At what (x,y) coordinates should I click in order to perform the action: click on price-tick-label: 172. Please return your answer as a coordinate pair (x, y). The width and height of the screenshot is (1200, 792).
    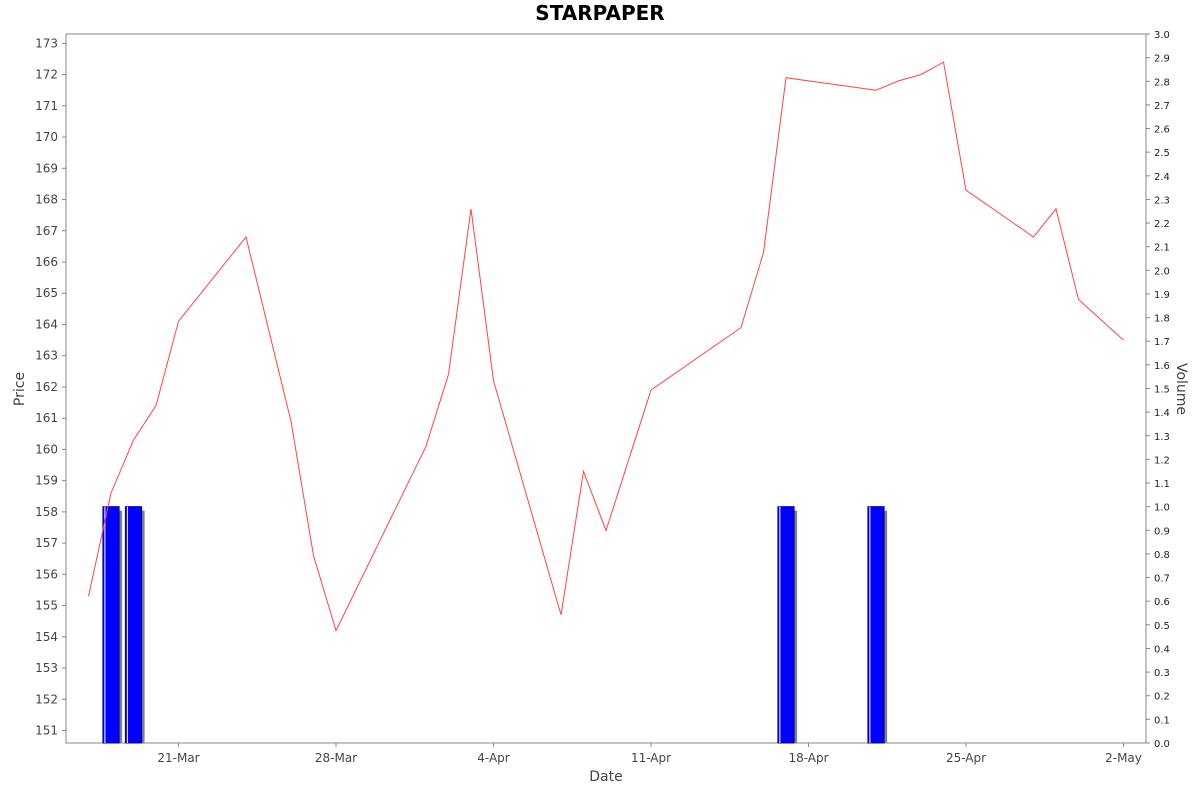
    Looking at the image, I should click on (46, 75).